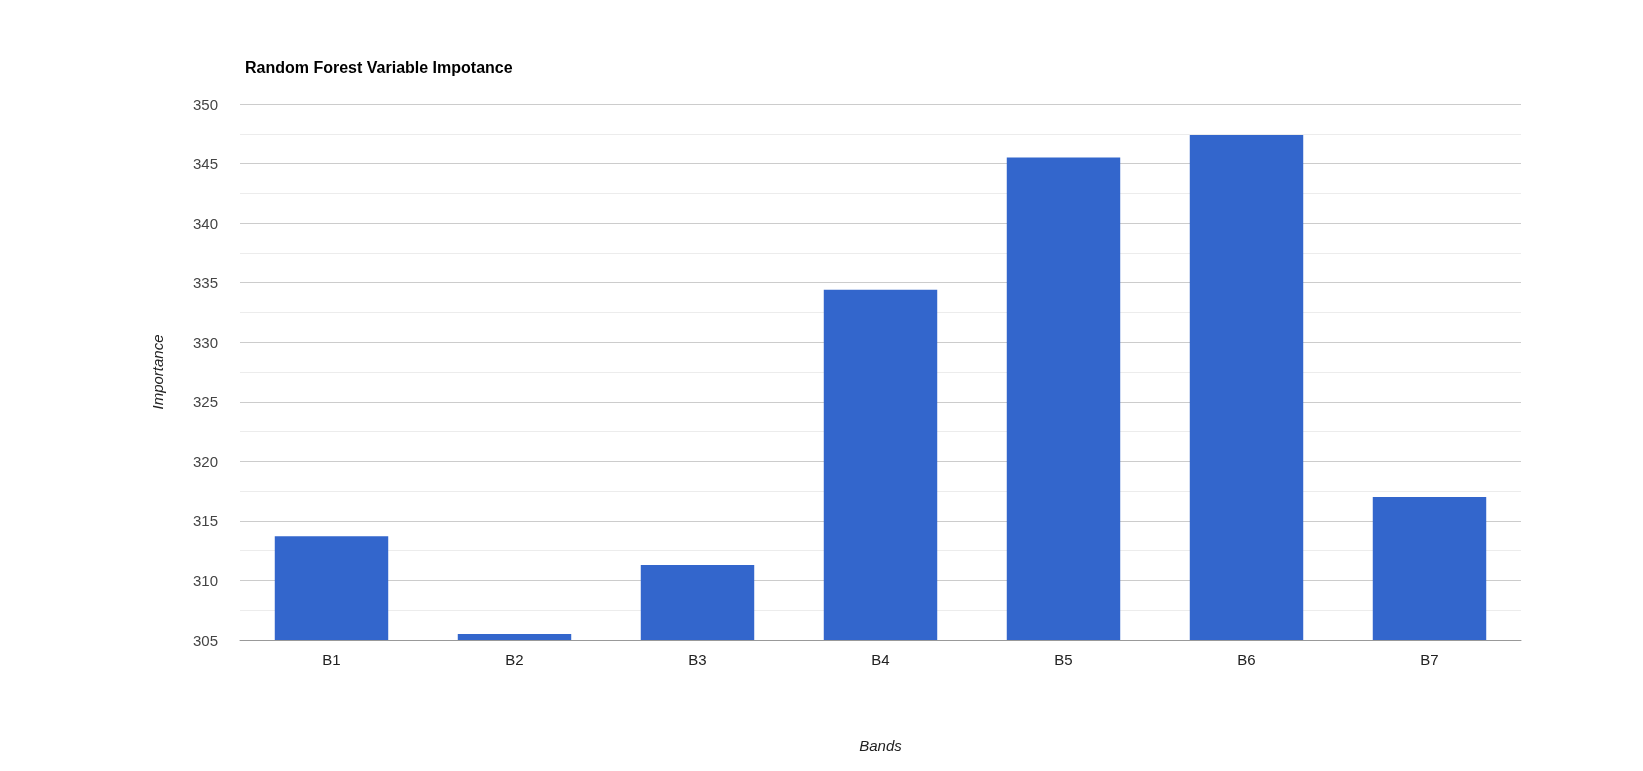 Image resolution: width=1643 pixels, height=771 pixels. What do you see at coordinates (1063, 659) in the screenshot?
I see `x-tick-label: B5` at bounding box center [1063, 659].